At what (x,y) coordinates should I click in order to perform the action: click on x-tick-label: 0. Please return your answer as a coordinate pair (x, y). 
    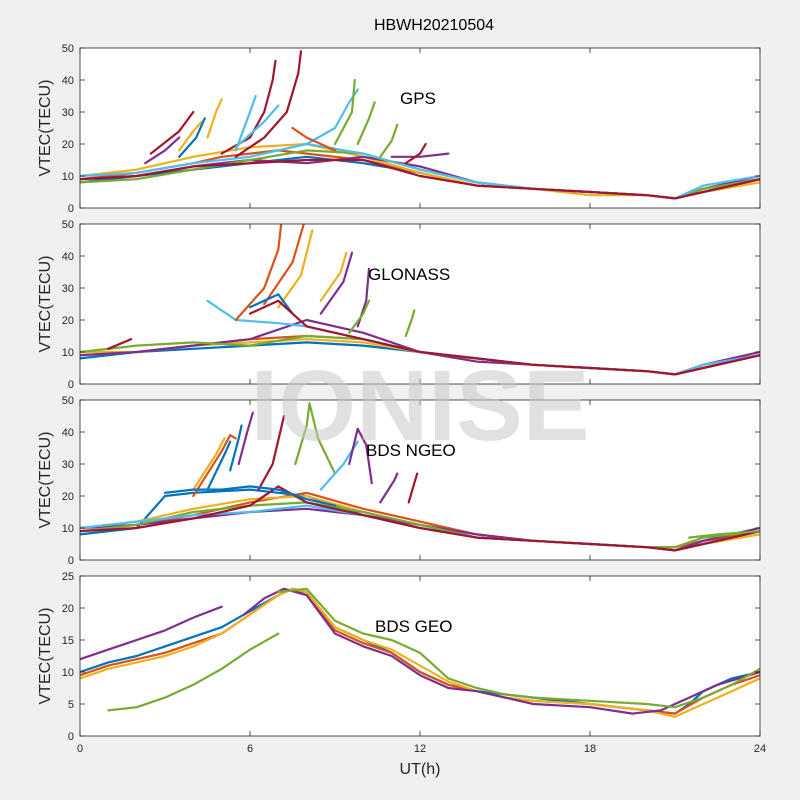
    Looking at the image, I should click on (80, 749).